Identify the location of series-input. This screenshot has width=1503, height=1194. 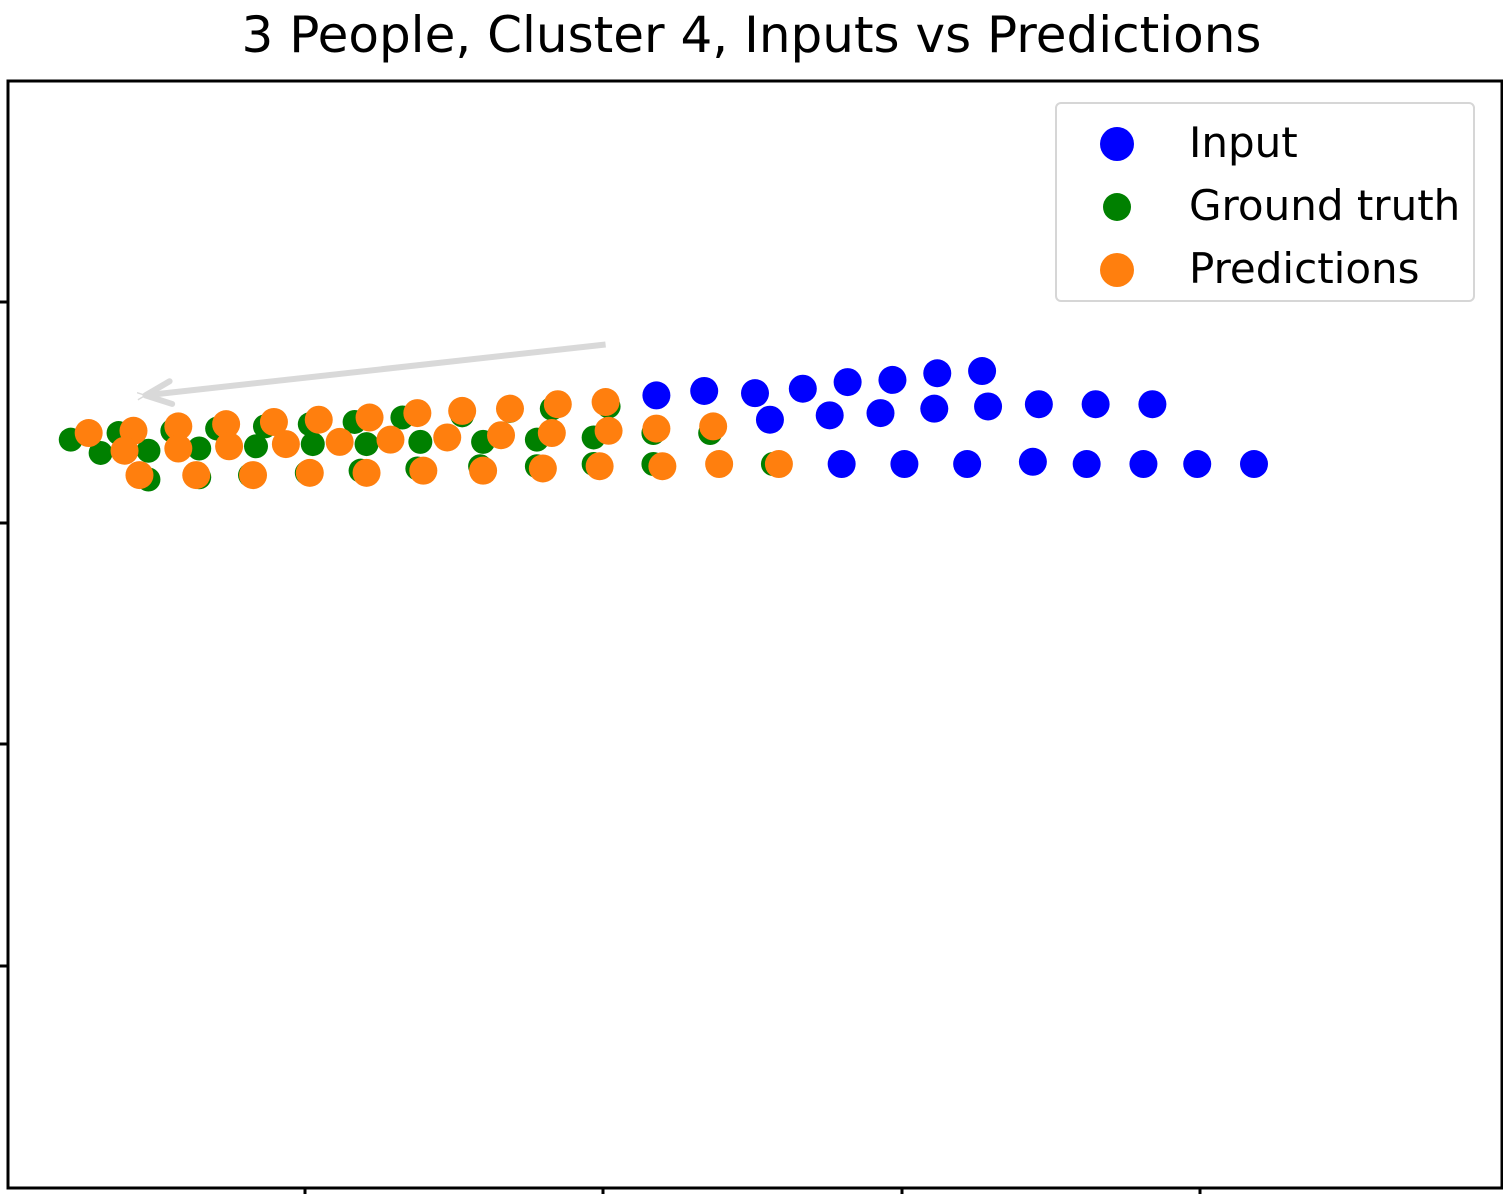
(955, 418).